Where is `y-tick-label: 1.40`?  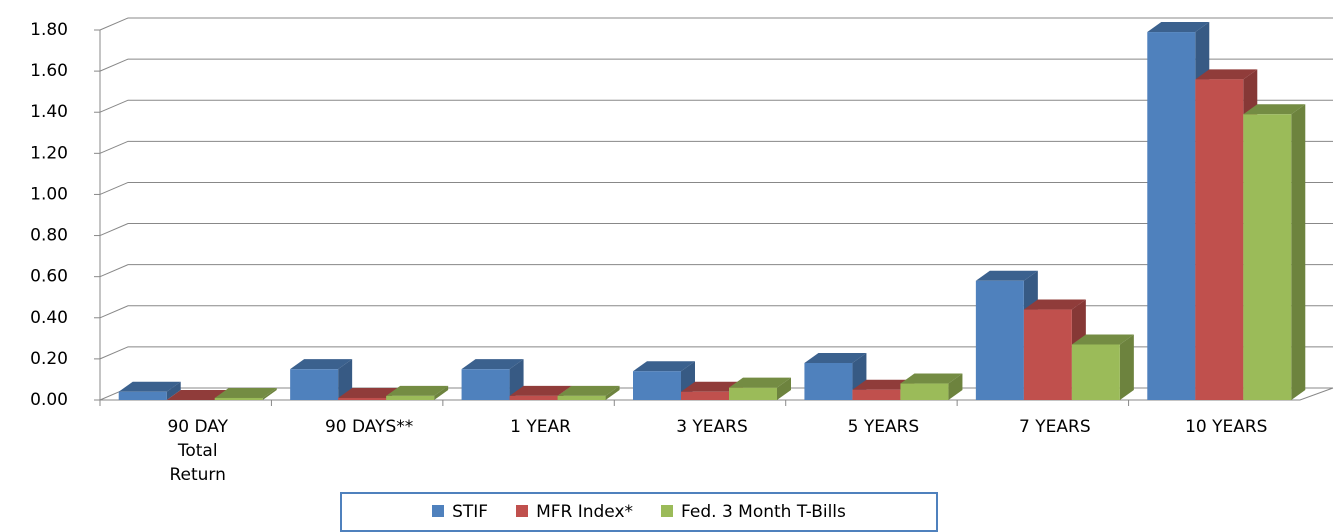
y-tick-label: 1.40 is located at coordinates (49, 112).